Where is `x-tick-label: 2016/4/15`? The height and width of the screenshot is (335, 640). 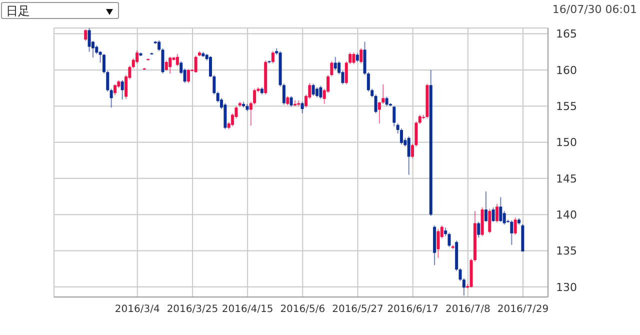 x-tick-label: 2016/4/15 is located at coordinates (248, 310).